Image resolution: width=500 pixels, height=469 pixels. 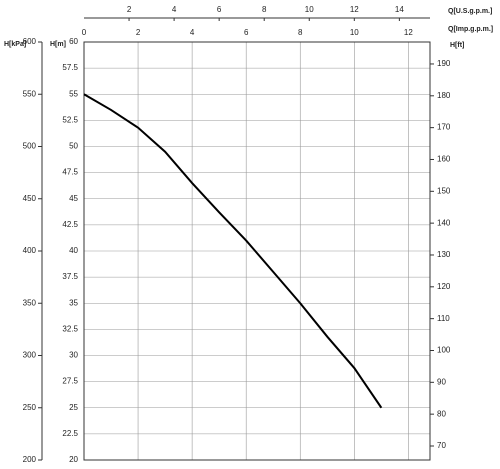 I want to click on y2-axis-label: H[ft], so click(x=457, y=45).